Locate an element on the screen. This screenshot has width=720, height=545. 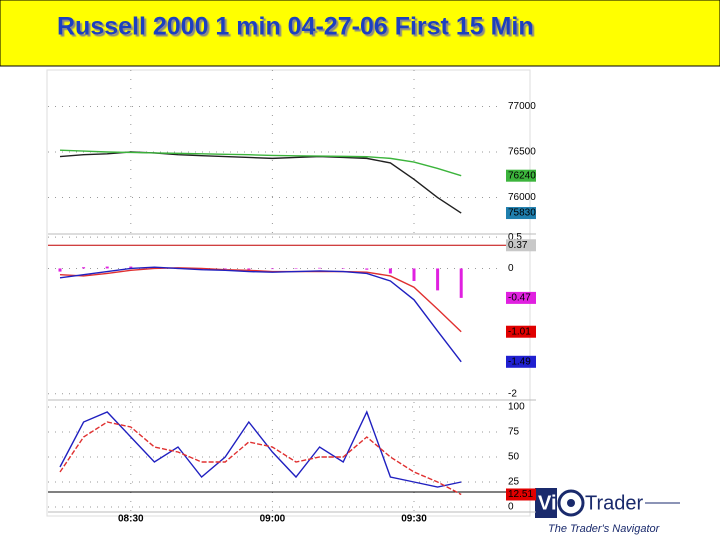
y-tick-label: 100 is located at coordinates (516, 407).